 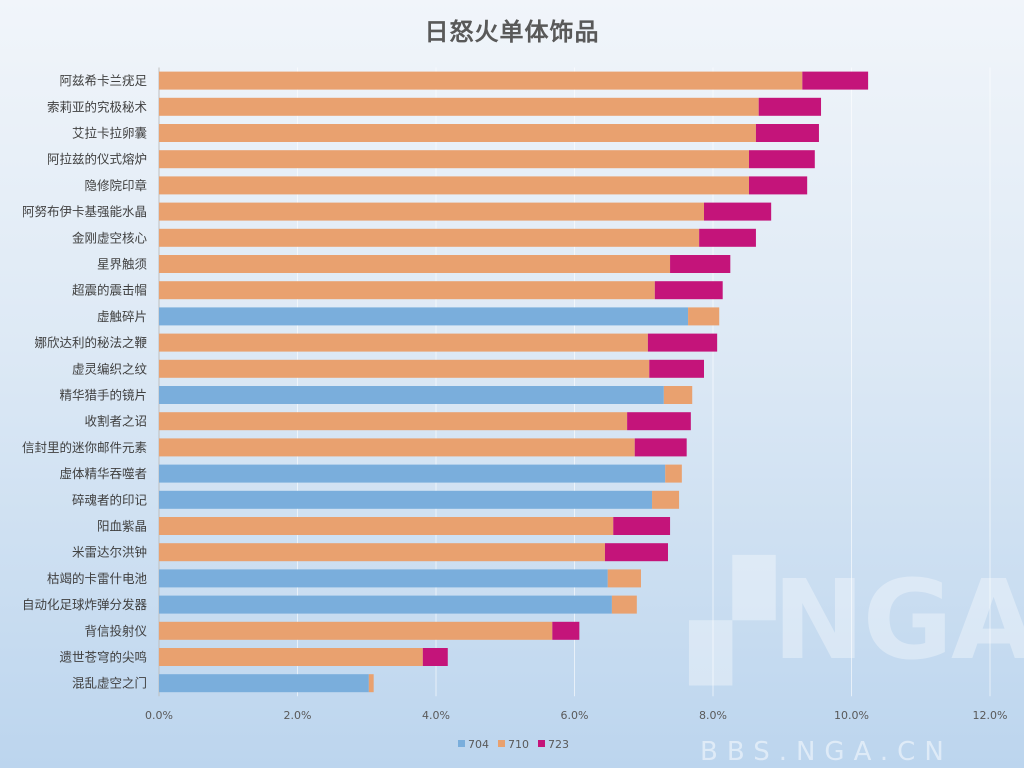 I want to click on category-label: 虚灵编织之纹, so click(x=110, y=368).